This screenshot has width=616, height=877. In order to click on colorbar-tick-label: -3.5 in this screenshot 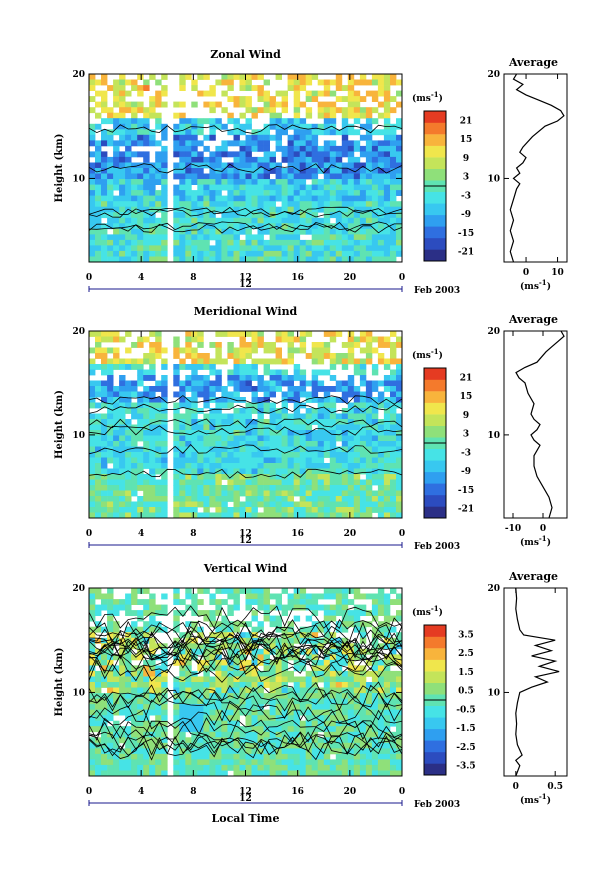, I will do `click(465, 767)`.